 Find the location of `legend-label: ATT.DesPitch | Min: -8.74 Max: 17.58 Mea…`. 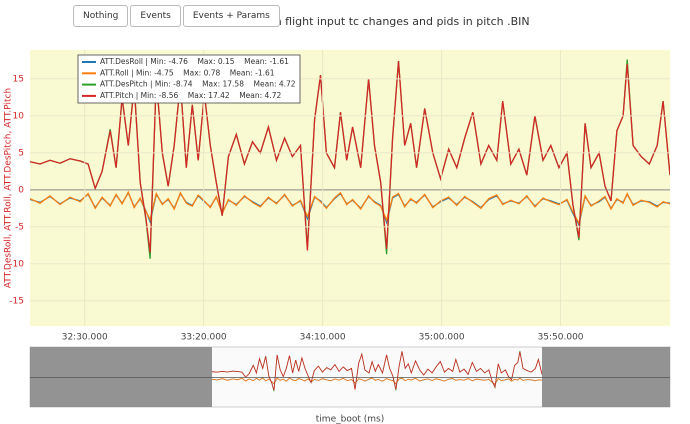

legend-label: ATT.DesPitch | Min: -8.74 Max: 17.58 Mea… is located at coordinates (198, 84).